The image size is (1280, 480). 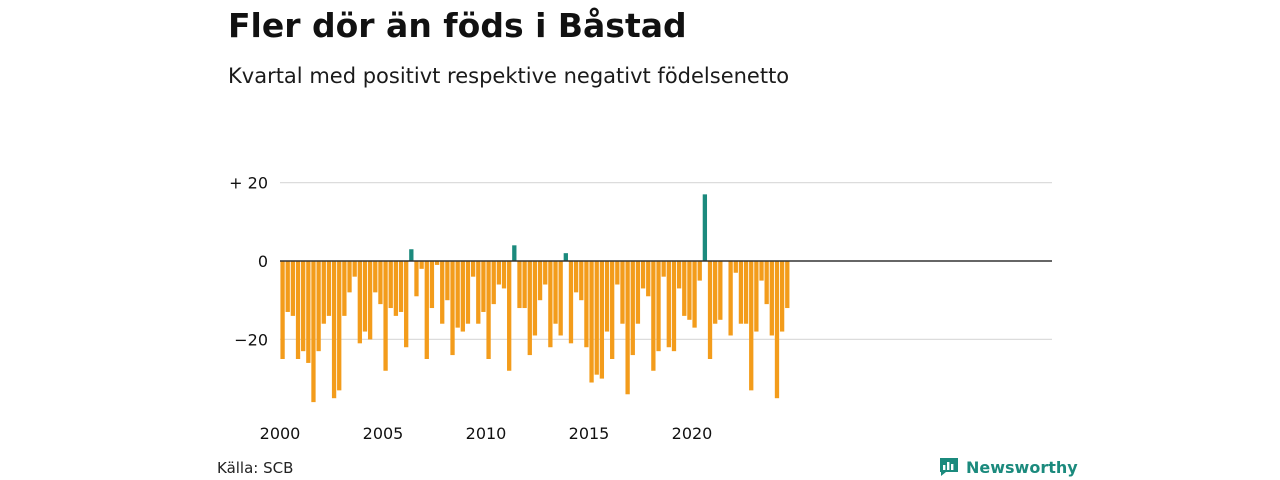 I want to click on x-tick-label: 2015, so click(x=589, y=433).